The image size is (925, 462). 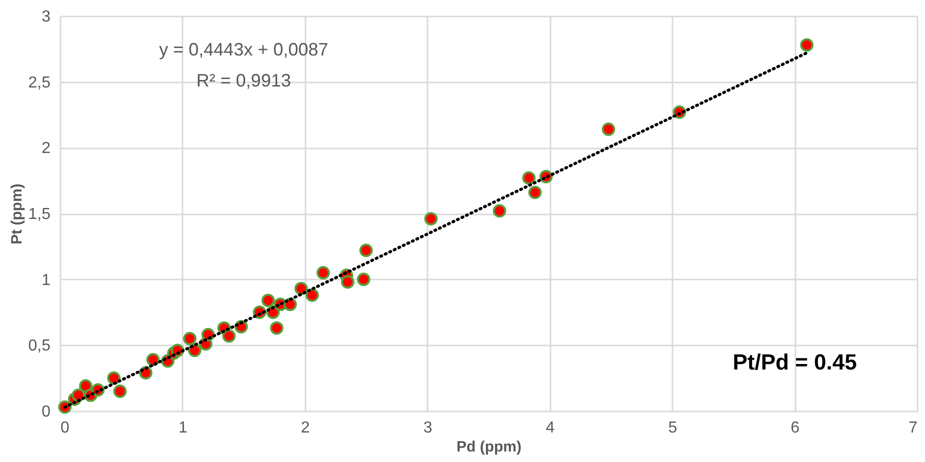 I want to click on y-tick-label: 2, so click(x=46, y=149).